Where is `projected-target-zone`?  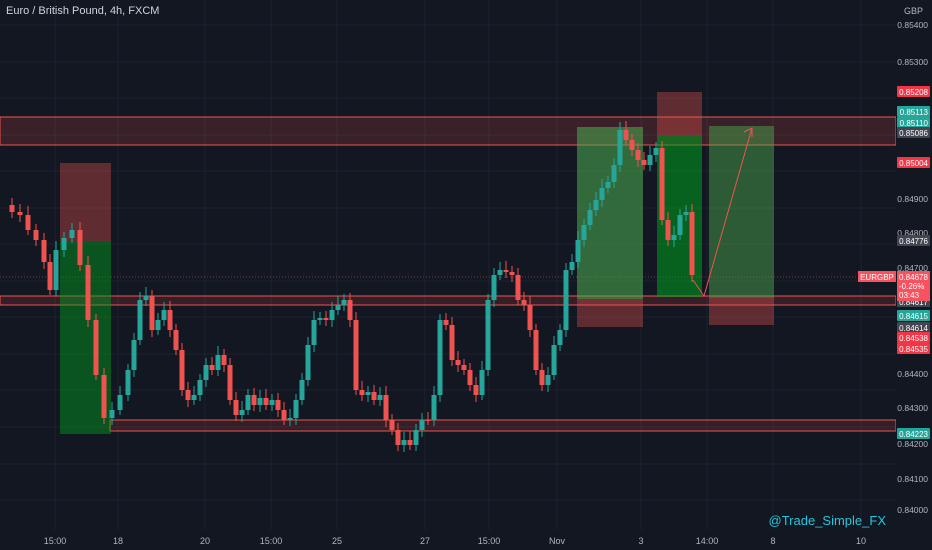 projected-target-zone is located at coordinates (741, 212).